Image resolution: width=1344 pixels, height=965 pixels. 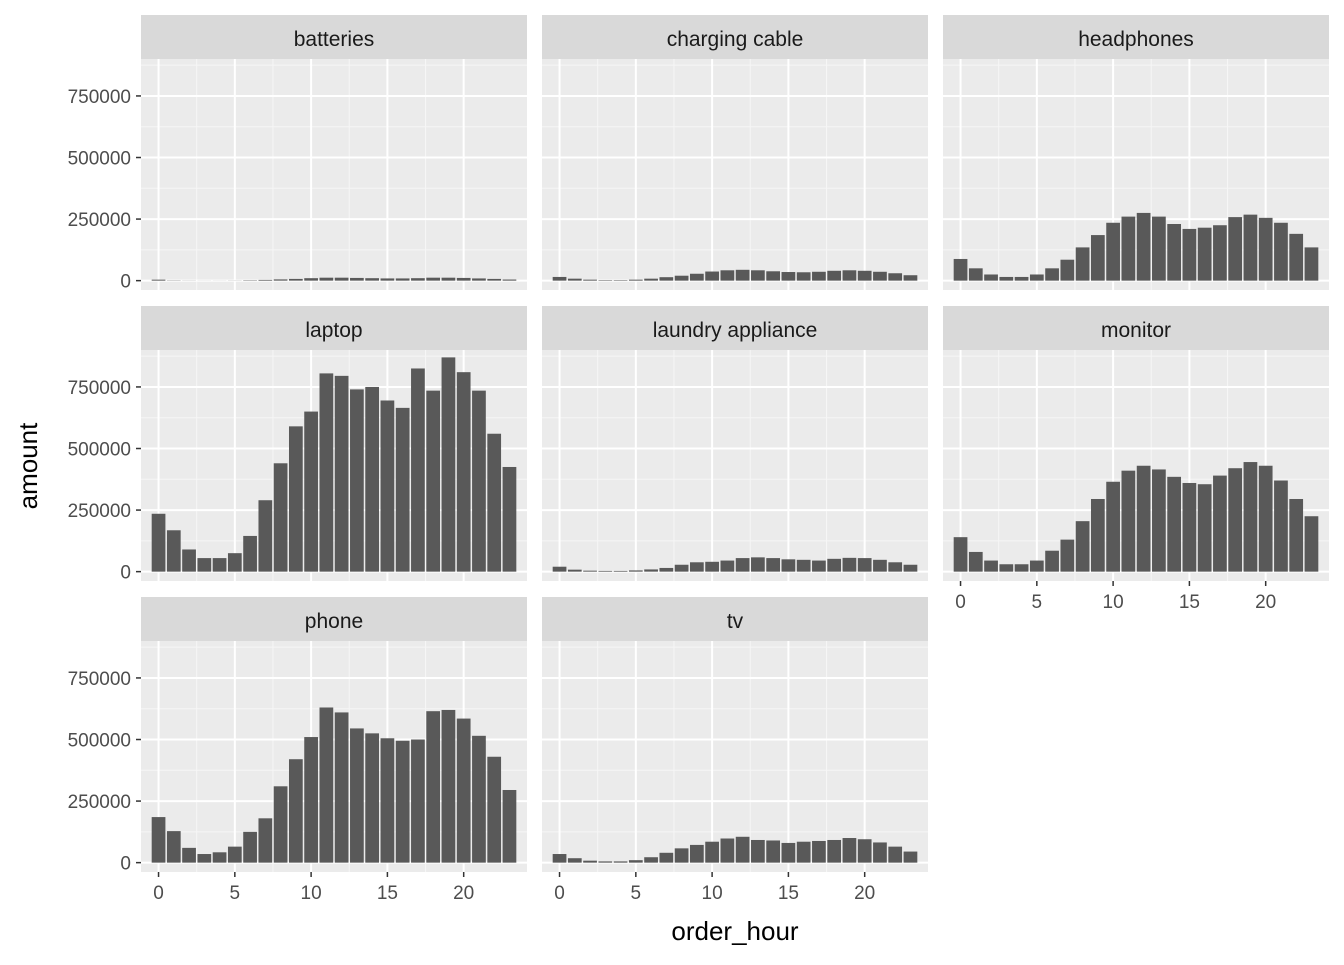 I want to click on panel-background-batteries, so click(x=334, y=174).